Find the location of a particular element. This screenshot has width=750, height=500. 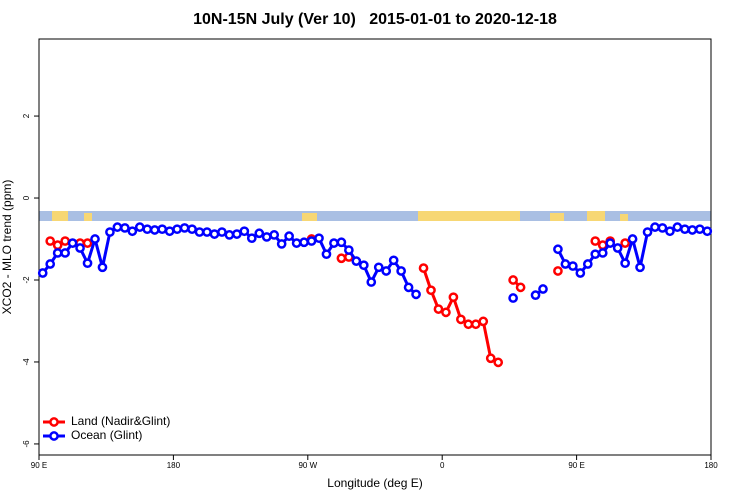

x-tick-label: 90 W is located at coordinates (307, 465).